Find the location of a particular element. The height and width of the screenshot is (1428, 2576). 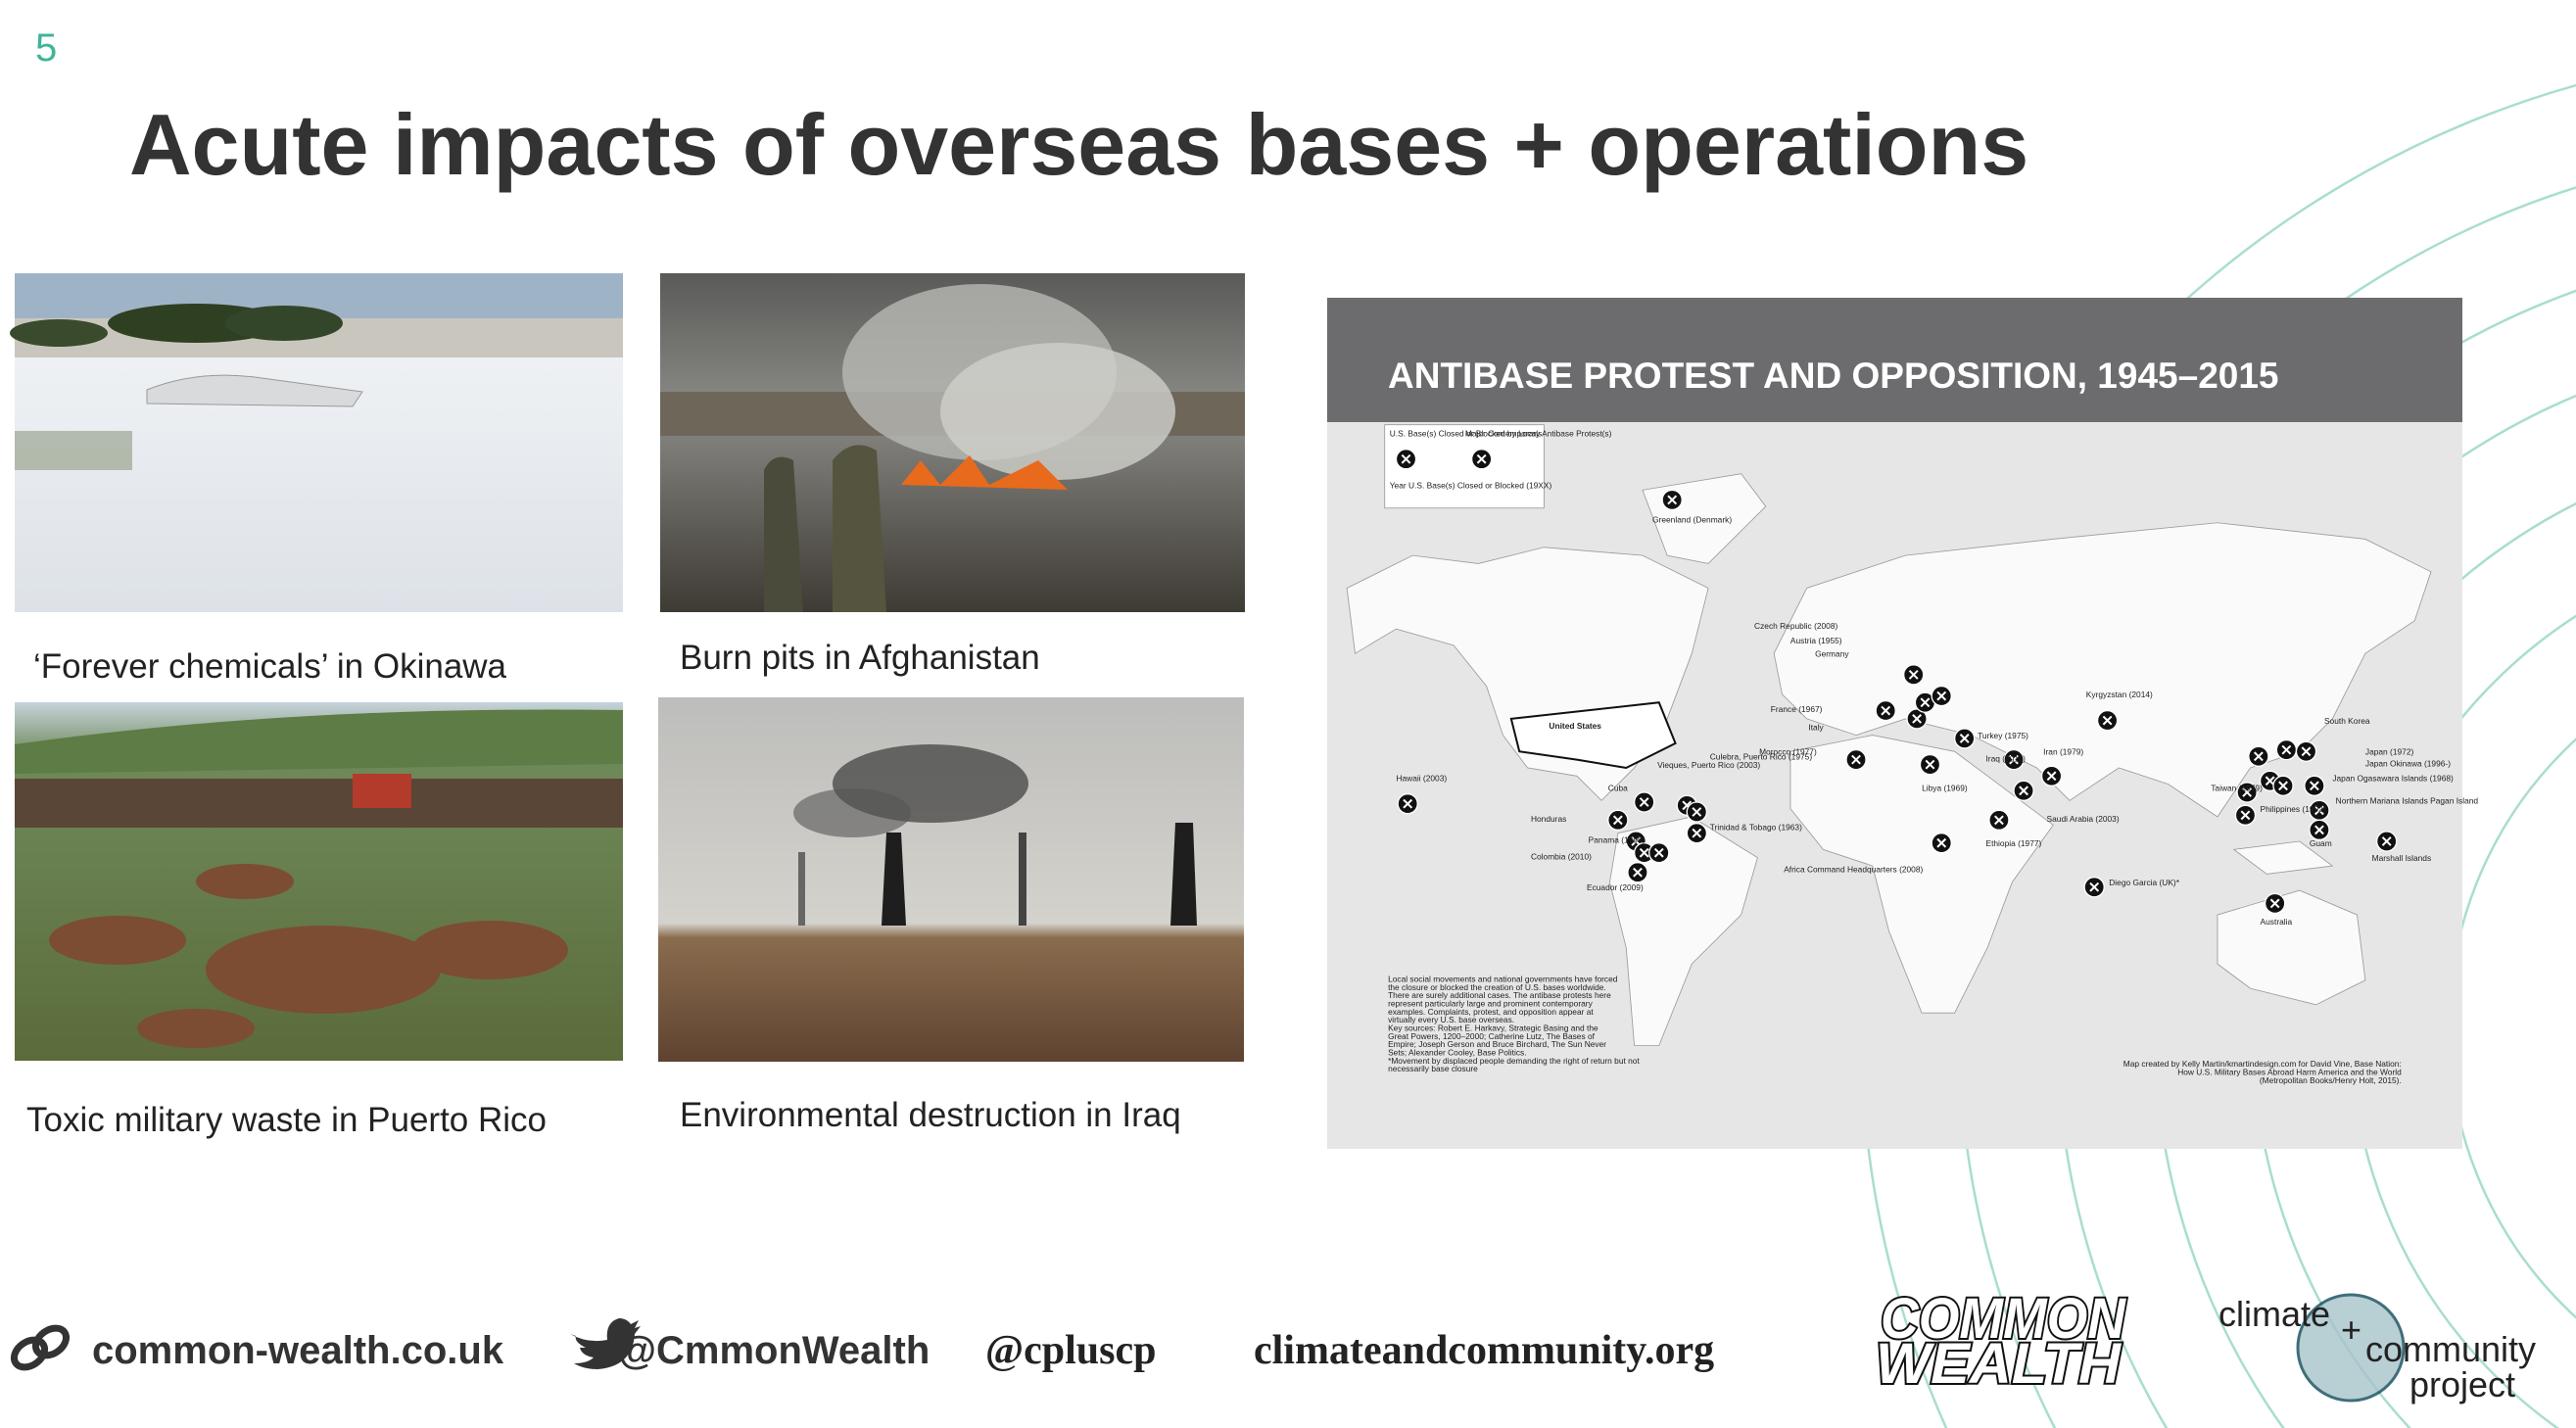

map-label: Japan Ogasawara Islands (1968) is located at coordinates (2393, 778).